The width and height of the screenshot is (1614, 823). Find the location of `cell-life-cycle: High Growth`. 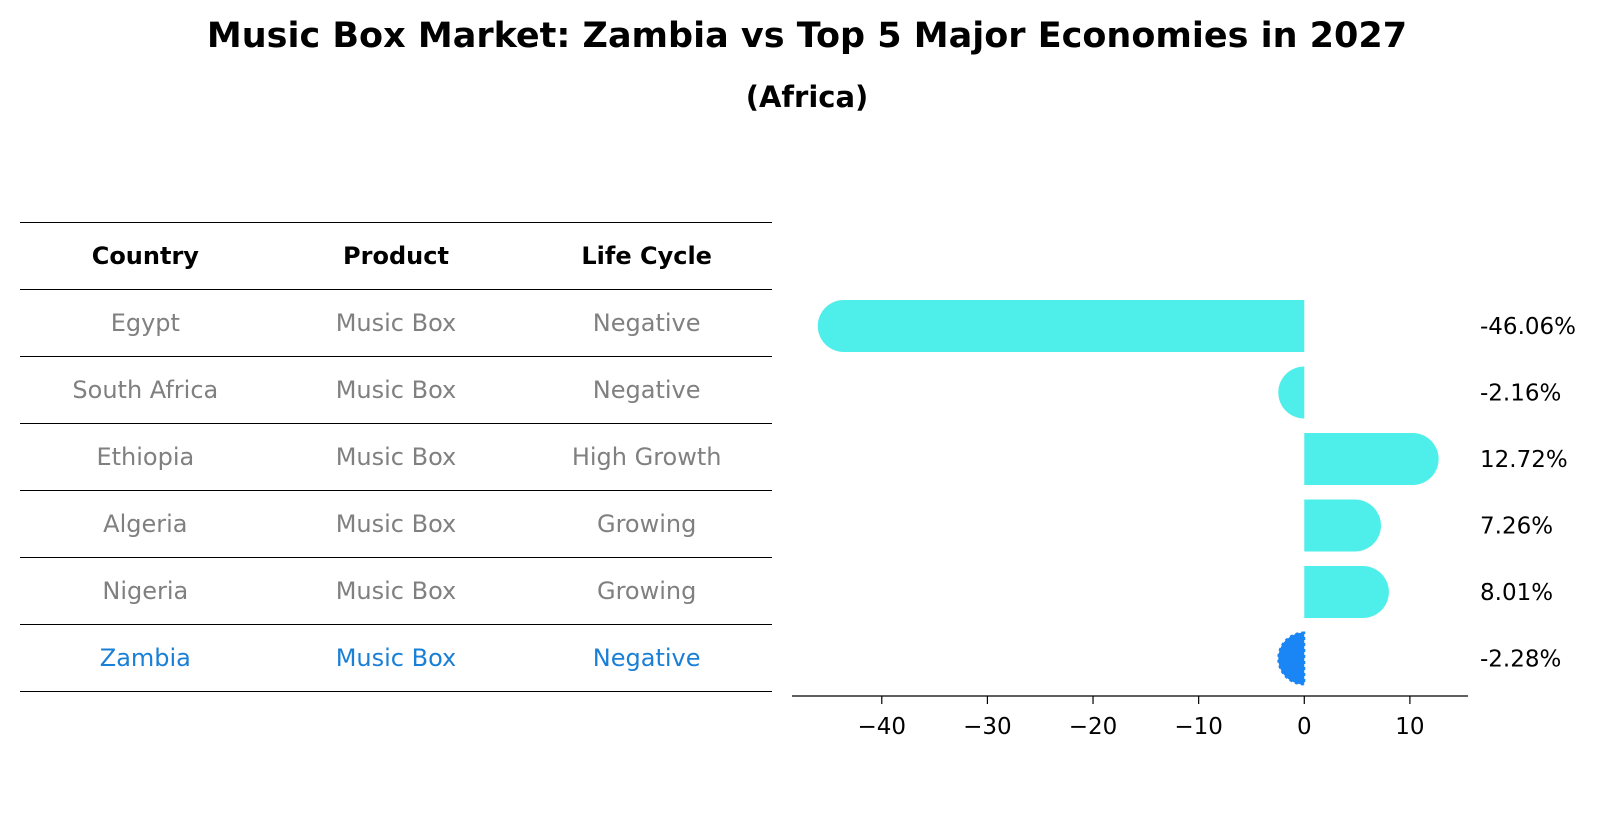

cell-life-cycle: High Growth is located at coordinates (646, 457).